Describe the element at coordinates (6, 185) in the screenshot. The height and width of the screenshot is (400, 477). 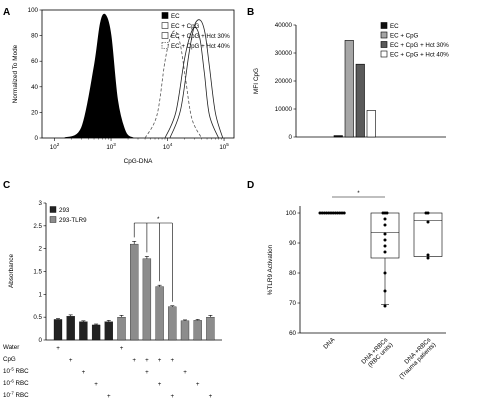
I see `panel-label-c: C` at that location.